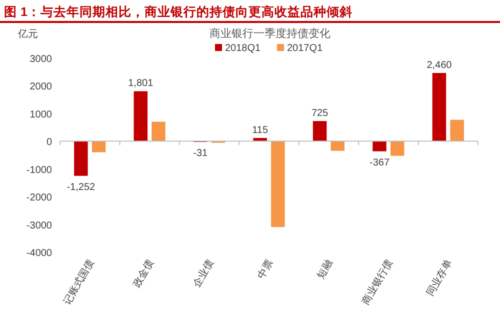  What do you see at coordinates (41, 59) in the screenshot?
I see `y-tick-label: 3000` at bounding box center [41, 59].